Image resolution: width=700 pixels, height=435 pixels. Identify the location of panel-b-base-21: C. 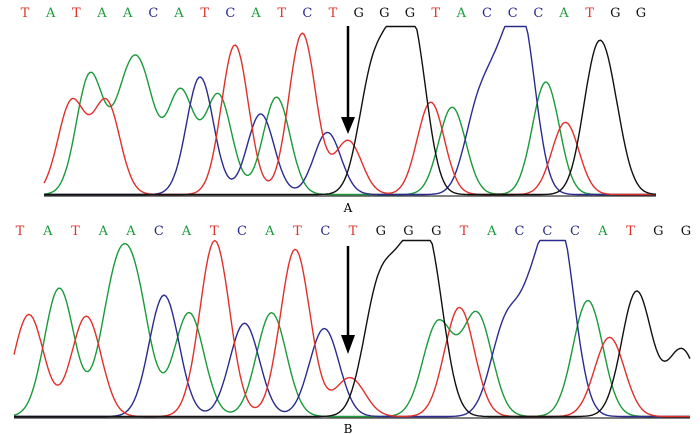
(575, 231).